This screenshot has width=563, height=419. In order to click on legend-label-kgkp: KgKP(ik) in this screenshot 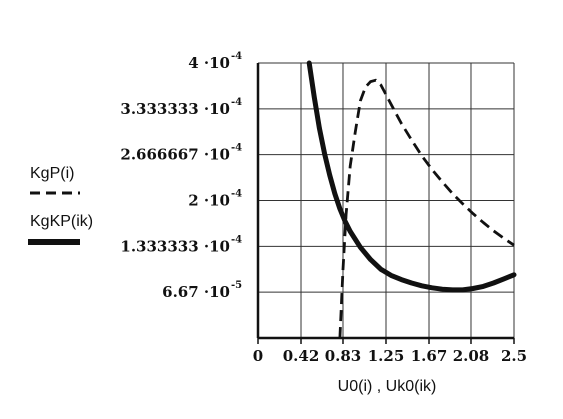, I will do `click(61, 221)`.